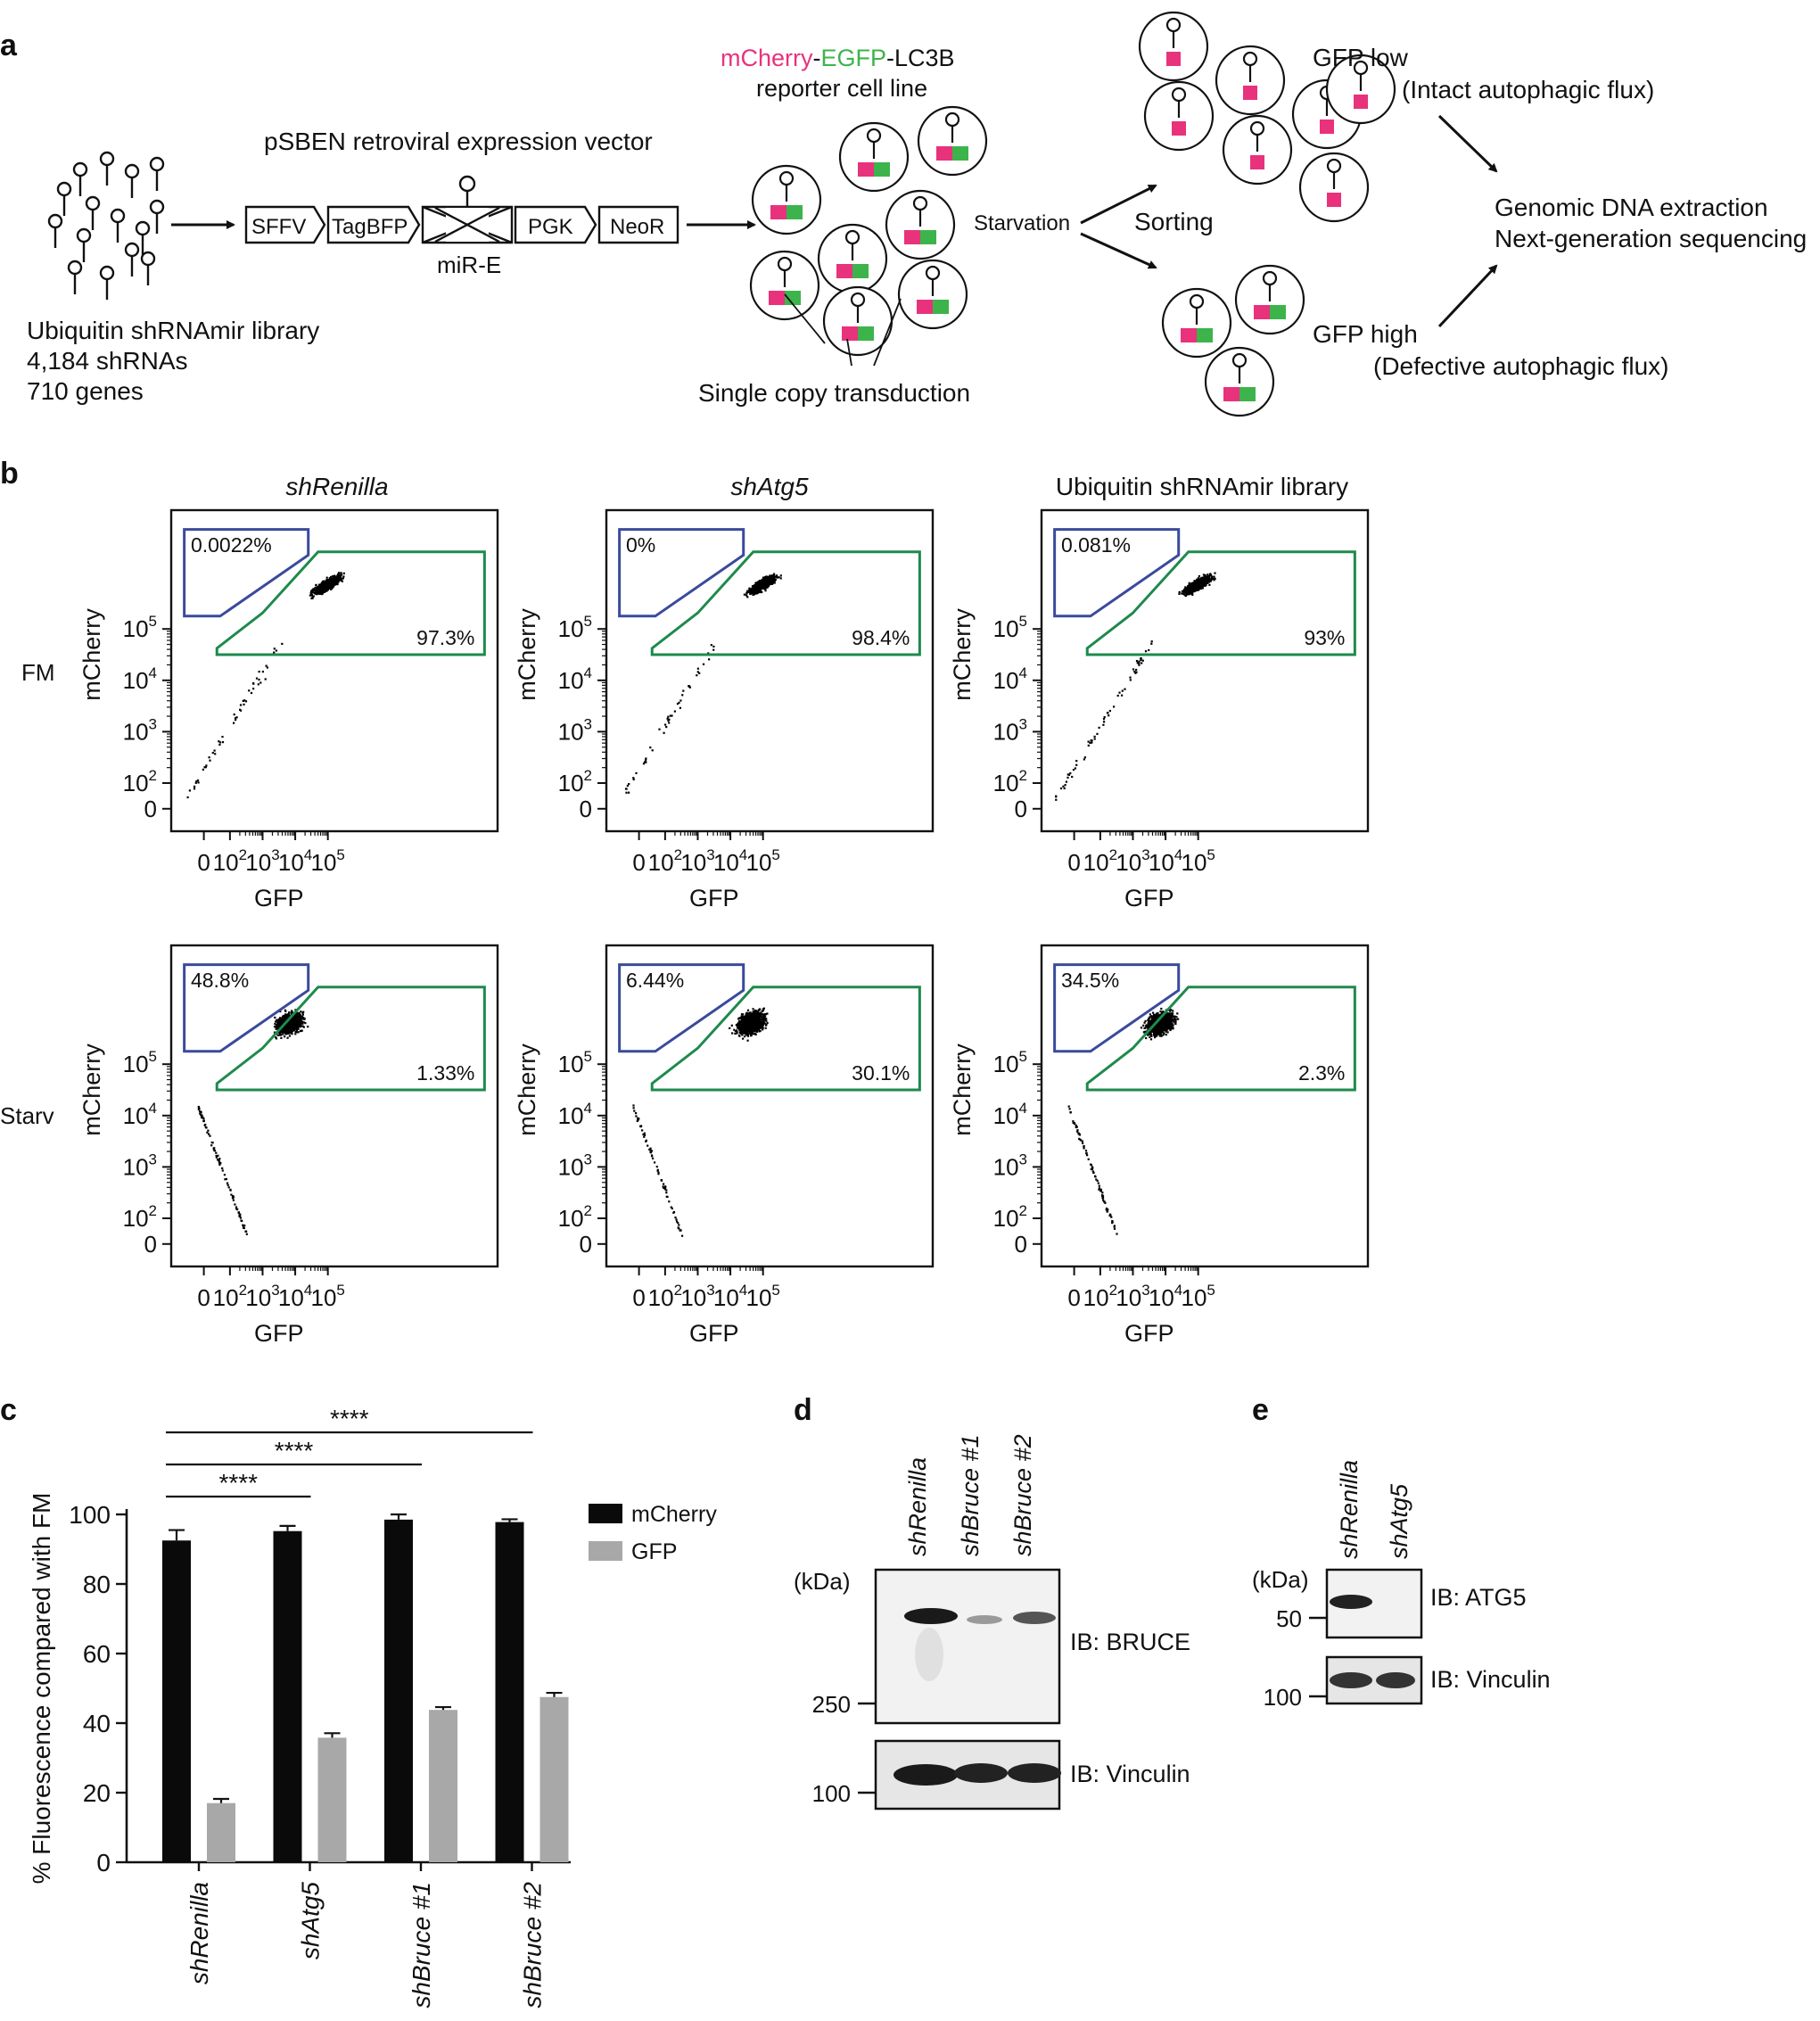 This screenshot has width=1820, height=2021. Describe the element at coordinates (140, 627) in the screenshot. I see `y-tick-label: 10⁵` at that location.